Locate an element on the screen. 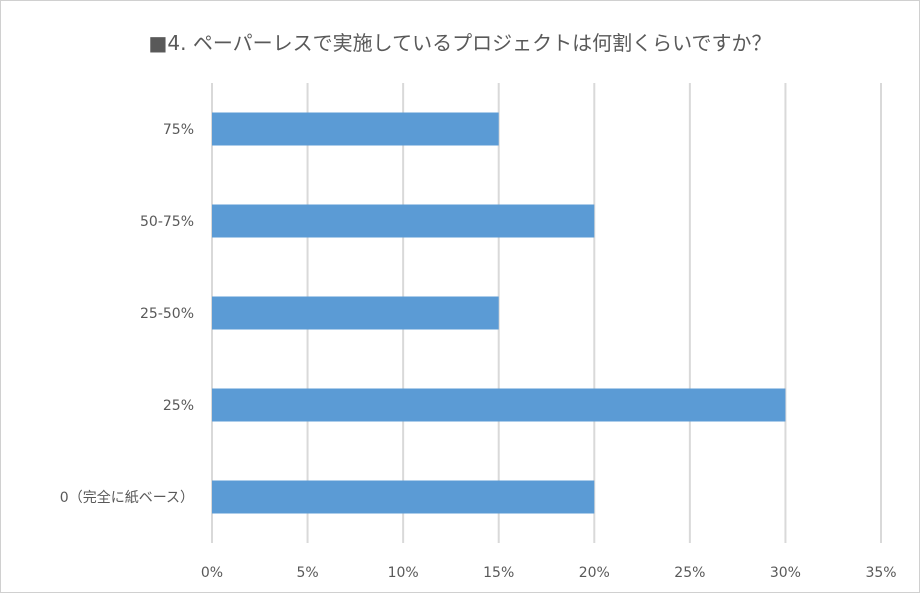  x-tick-label: 20% is located at coordinates (594, 573).